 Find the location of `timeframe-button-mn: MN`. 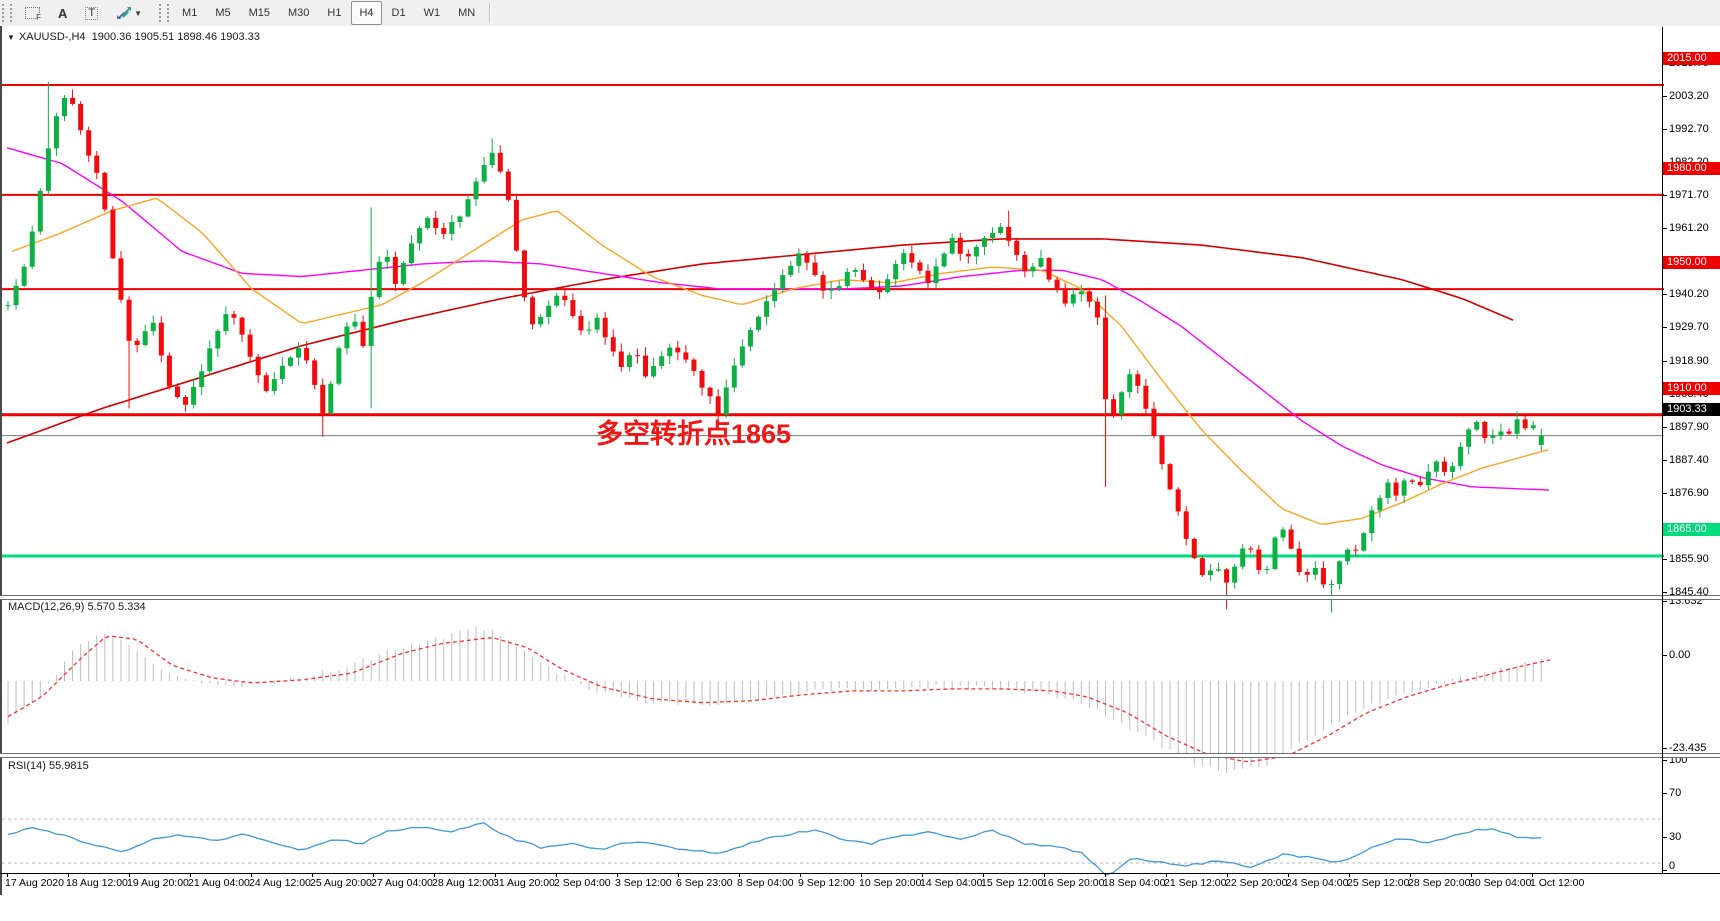

timeframe-button-mn: MN is located at coordinates (467, 13).